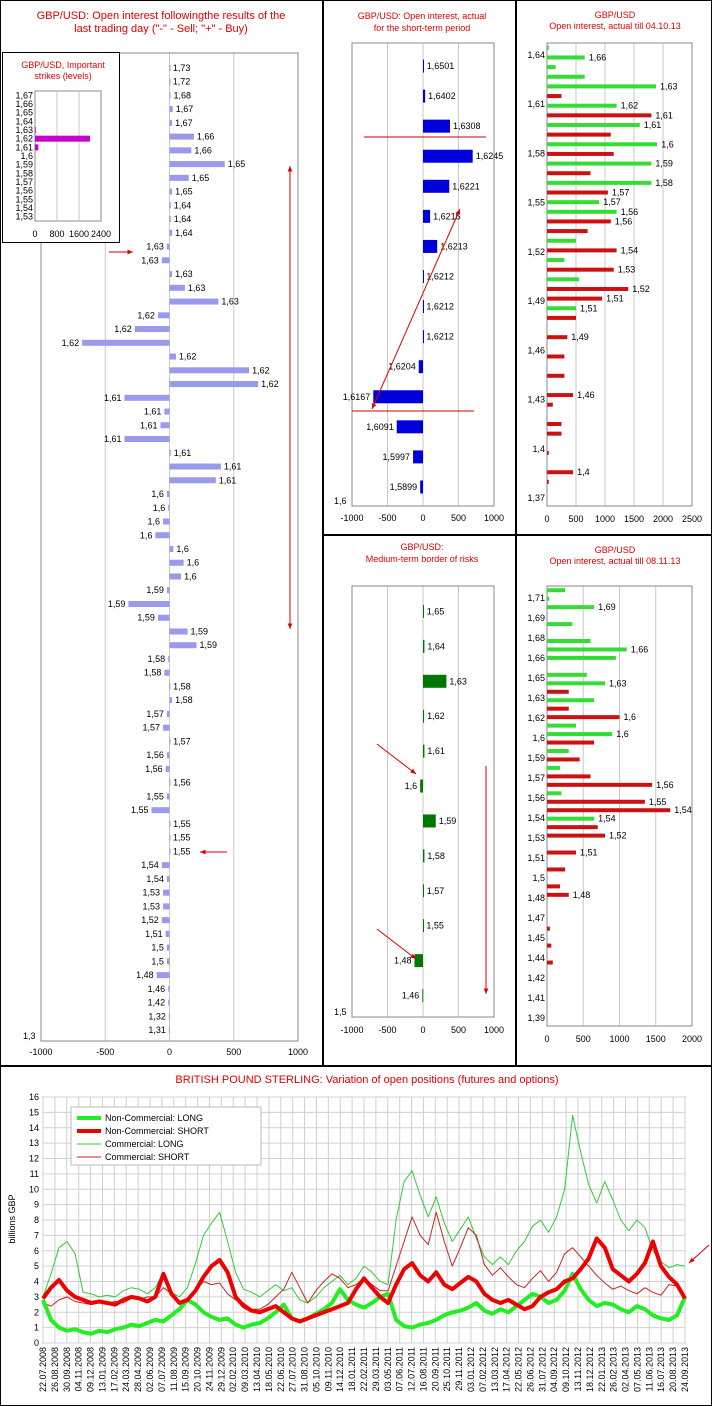 The height and width of the screenshot is (1406, 712). What do you see at coordinates (182, 838) in the screenshot?
I see `bar-label: 1,55` at bounding box center [182, 838].